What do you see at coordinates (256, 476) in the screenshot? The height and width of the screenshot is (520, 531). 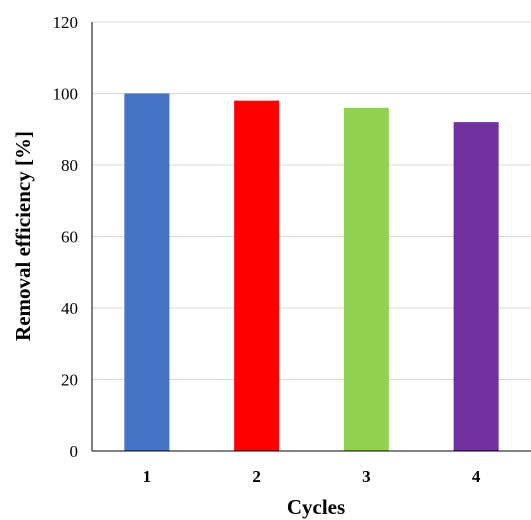 I see `x-tick-label: 2` at bounding box center [256, 476].